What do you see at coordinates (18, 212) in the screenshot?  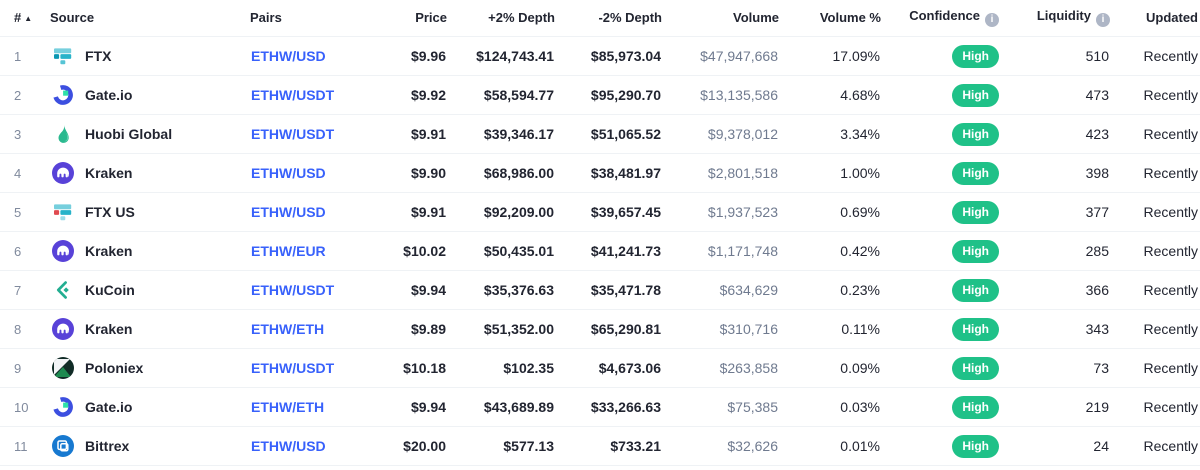 I see `rank-value: 5` at bounding box center [18, 212].